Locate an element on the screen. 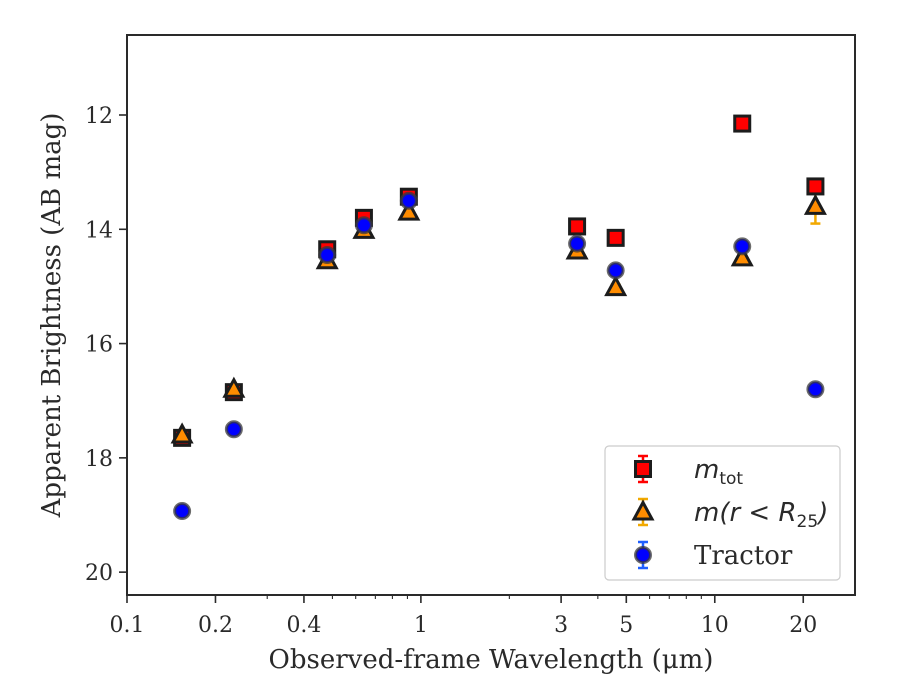 The height and width of the screenshot is (700, 900). legend-mr-prefix: m(r < R is located at coordinates (745, 513).